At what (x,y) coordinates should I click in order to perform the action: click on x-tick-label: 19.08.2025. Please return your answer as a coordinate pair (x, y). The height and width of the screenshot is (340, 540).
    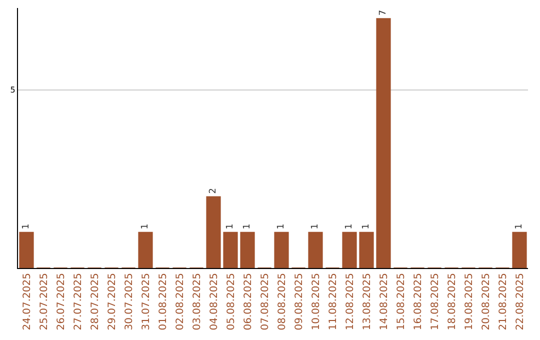
    Looking at the image, I should click on (469, 301).